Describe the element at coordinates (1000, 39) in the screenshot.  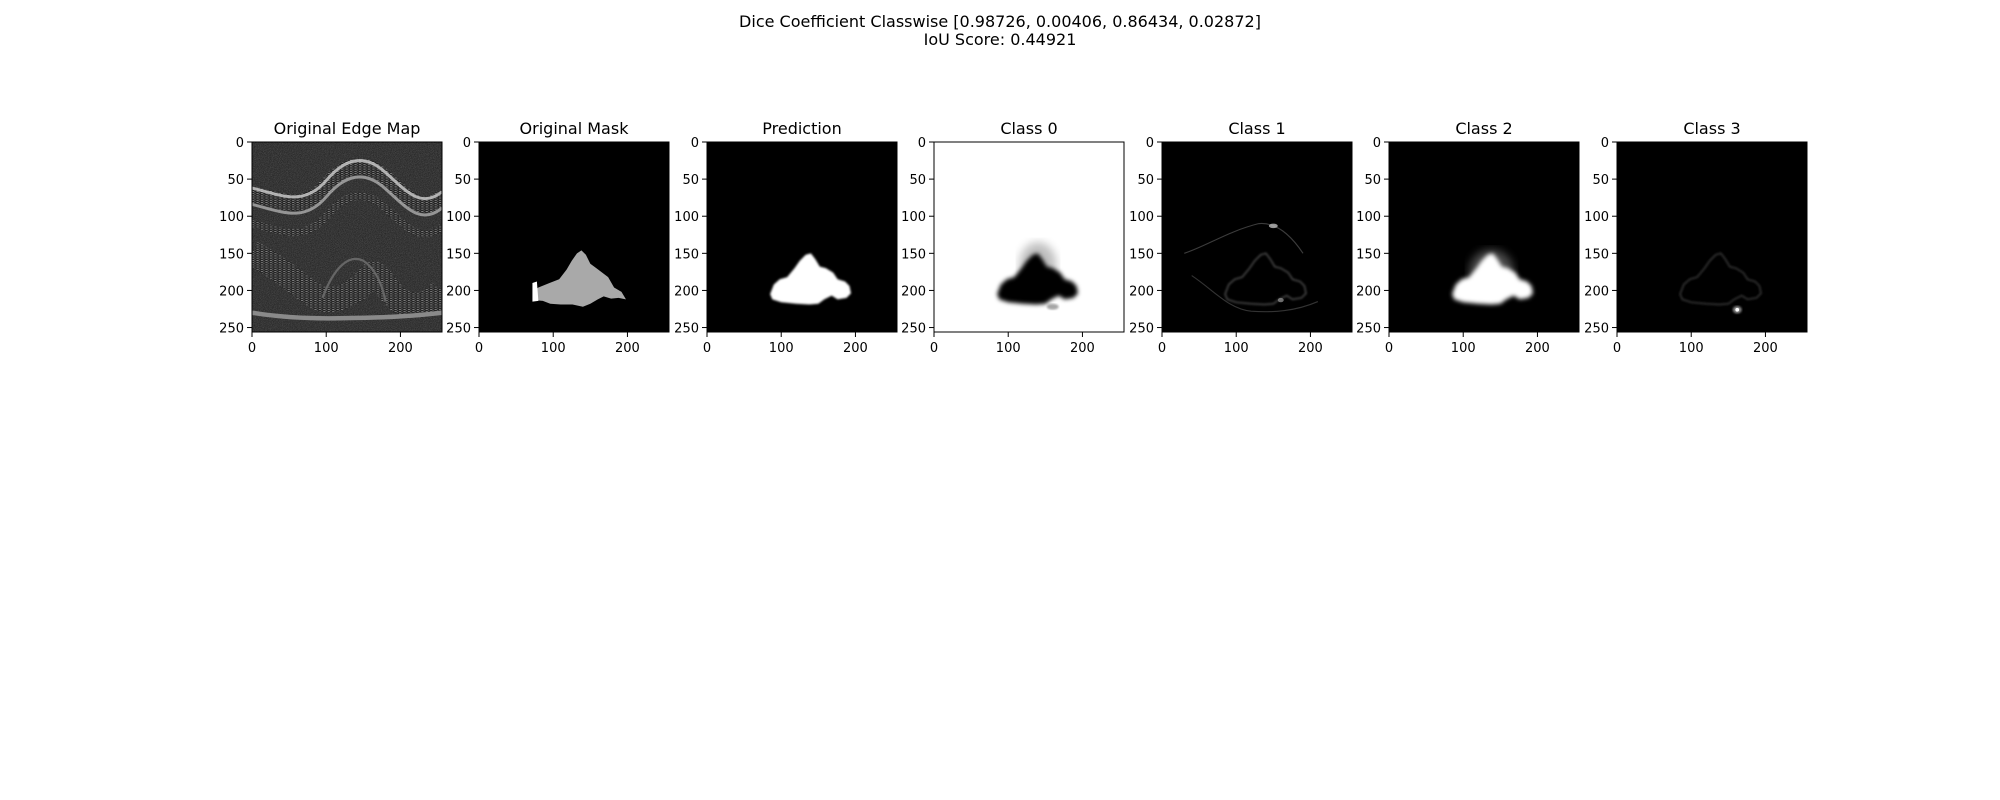
I see `figure-title-line-2: IoU Score: 0.44921` at that location.